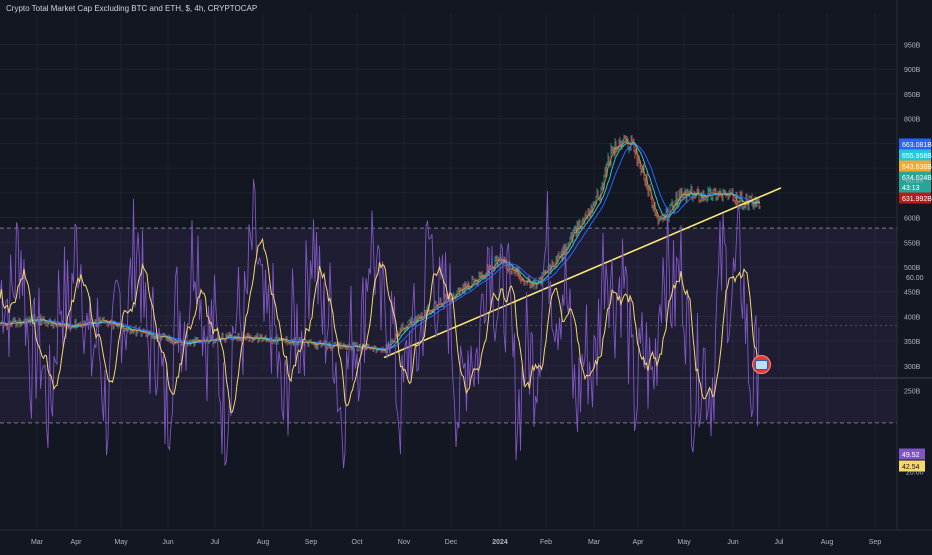 This screenshot has width=932, height=555. I want to click on price-label: 631.992B, so click(917, 199).